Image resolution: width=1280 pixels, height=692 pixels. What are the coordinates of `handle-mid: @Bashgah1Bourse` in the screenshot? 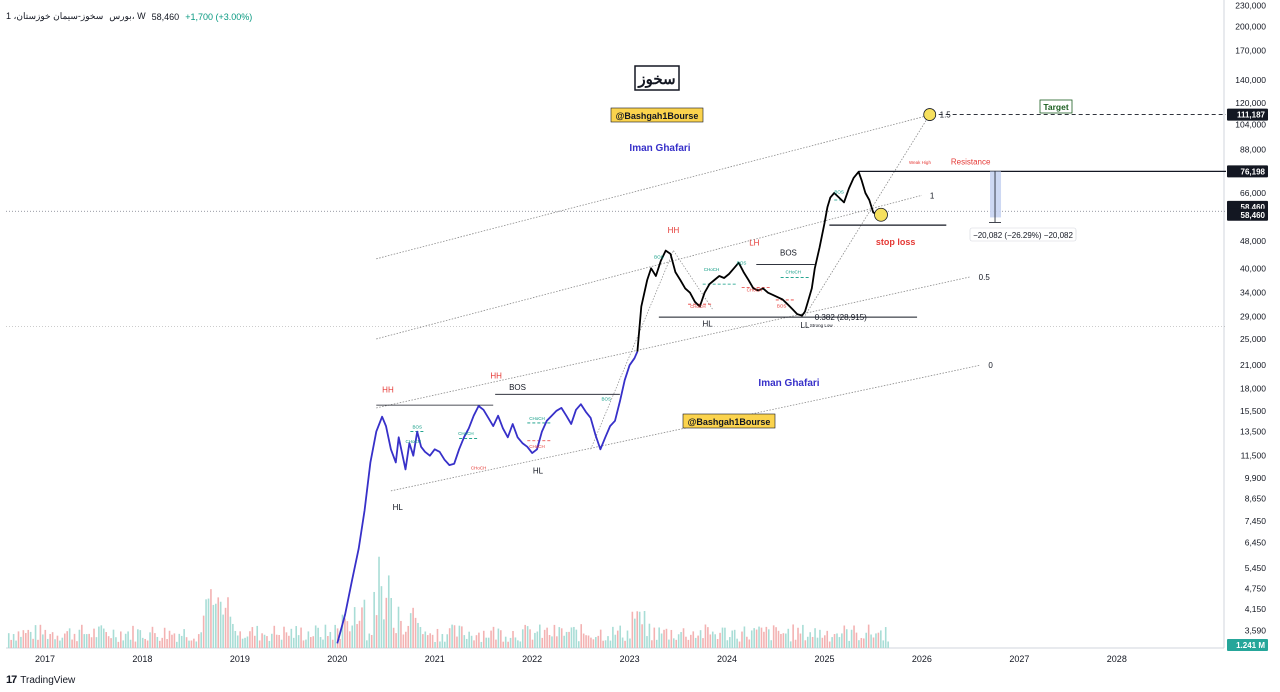 It's located at (729, 422).